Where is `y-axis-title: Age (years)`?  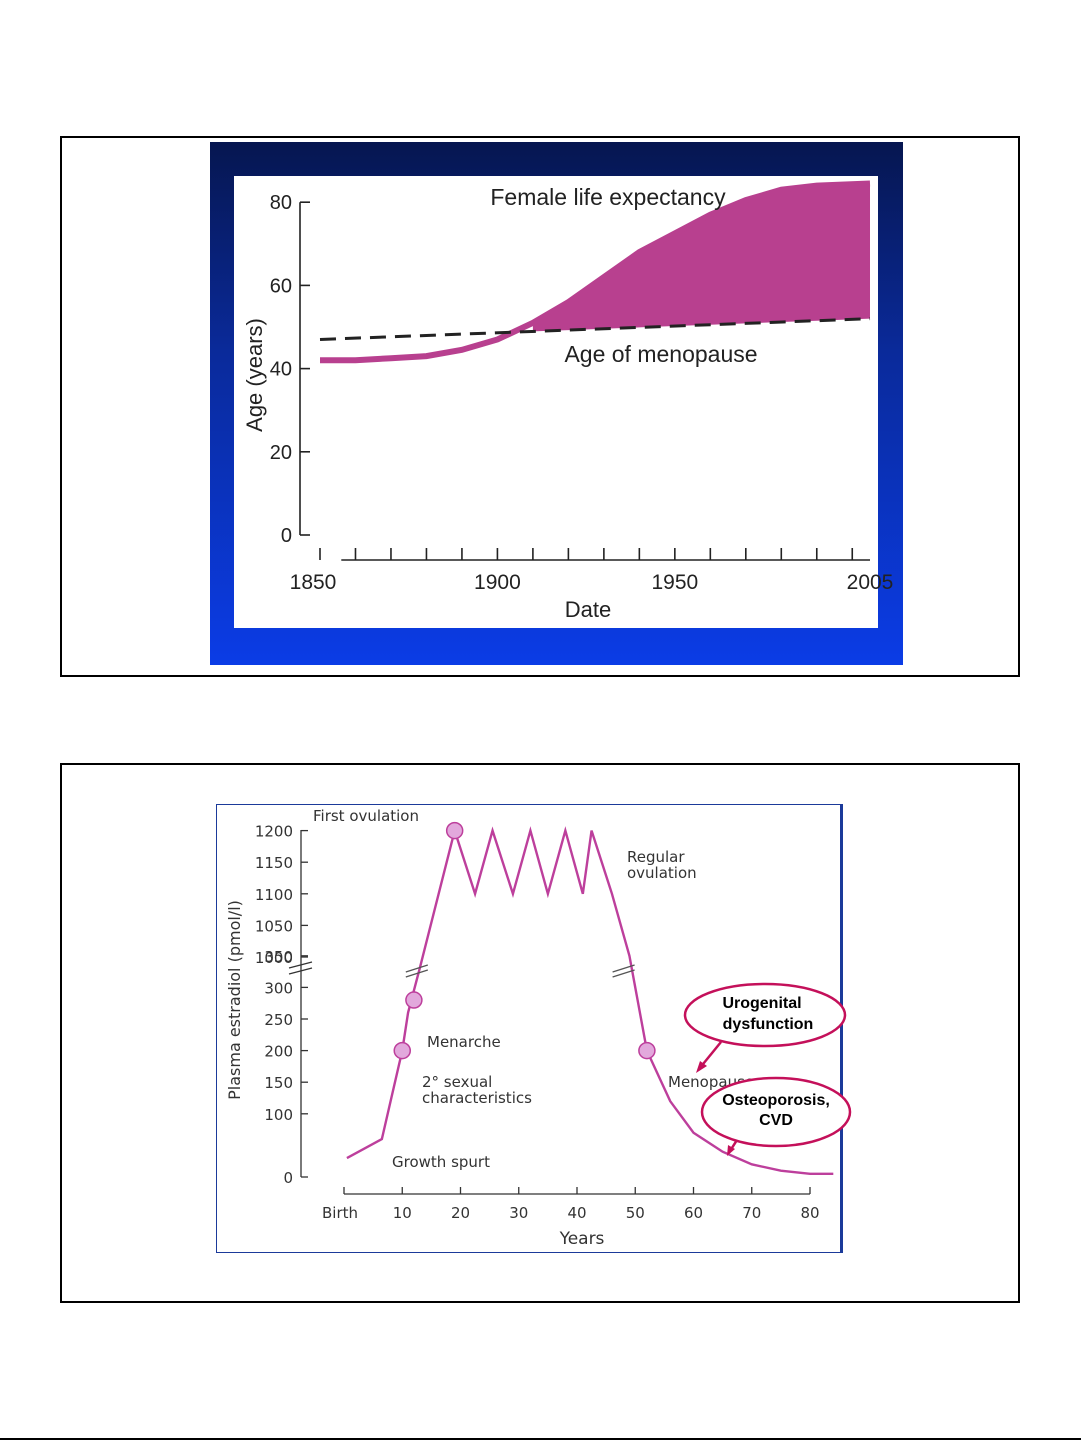 y-axis-title: Age (years) is located at coordinates (254, 375).